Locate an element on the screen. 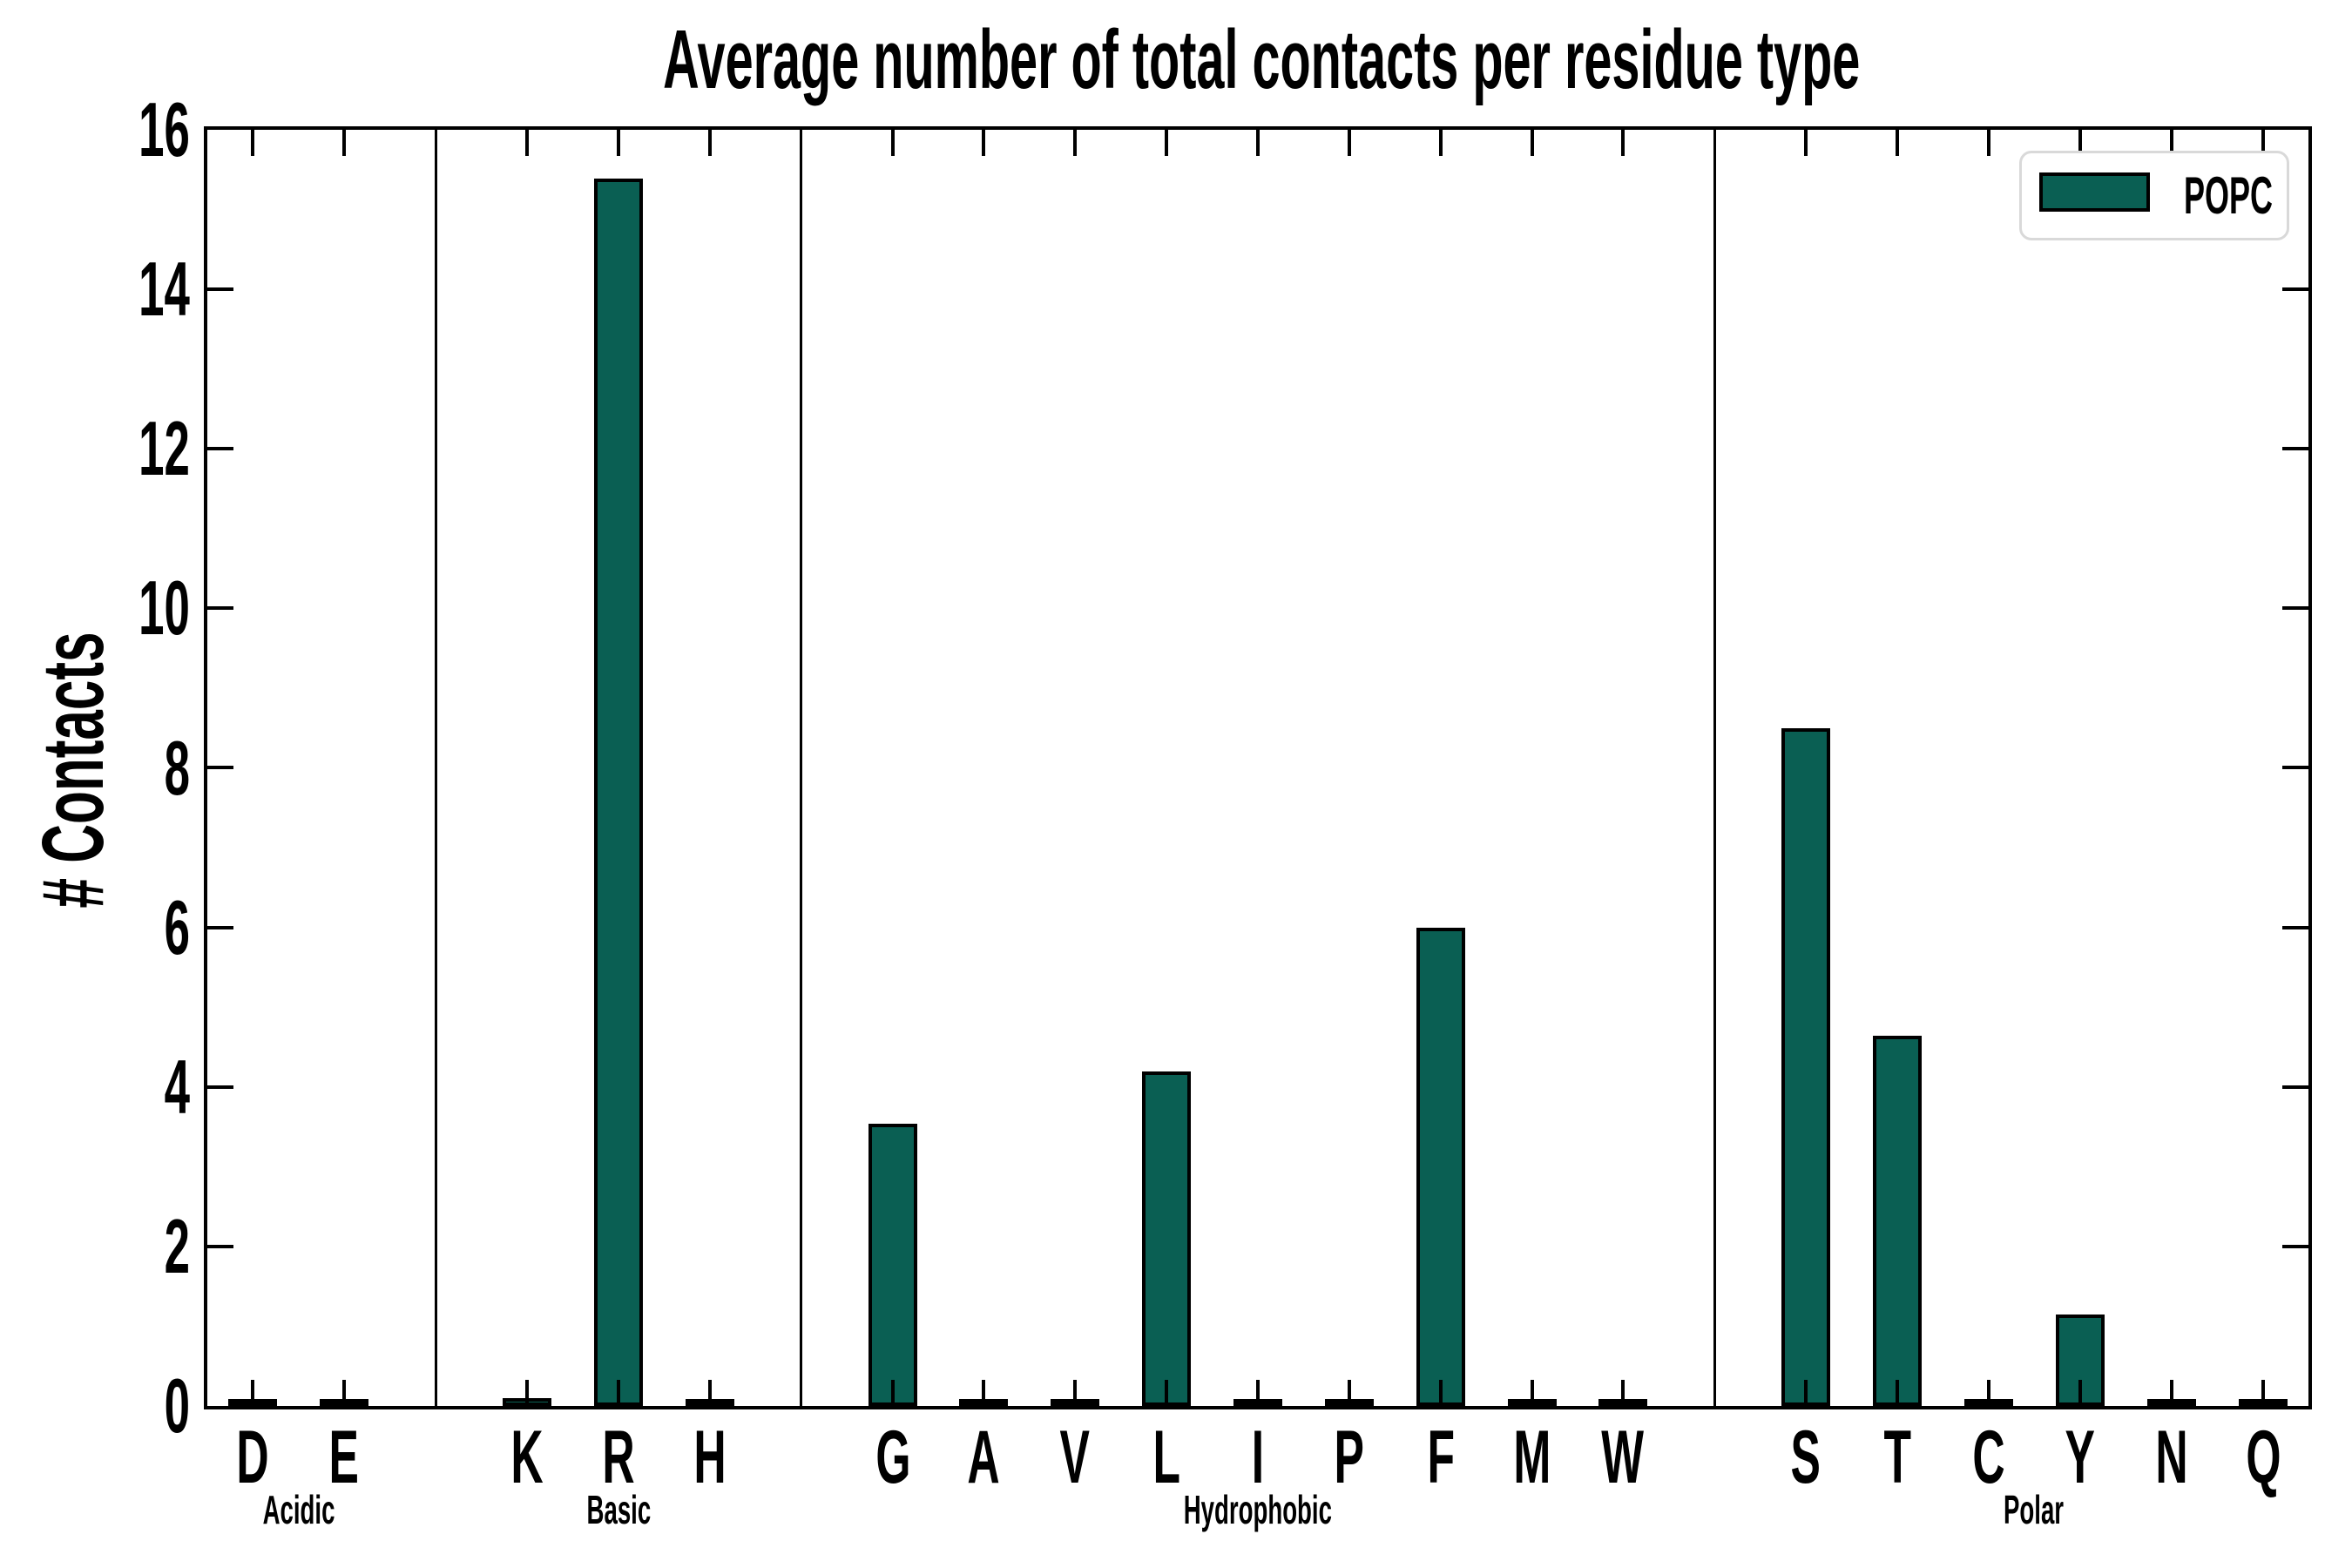  legend-label: POPC is located at coordinates (2229, 195).